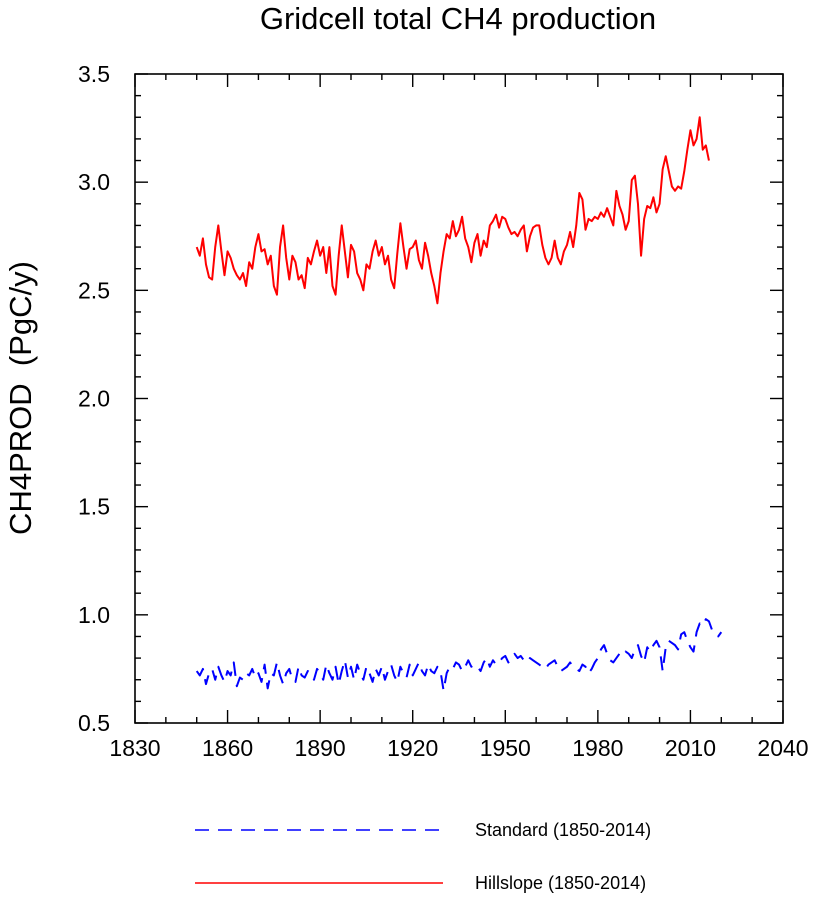 This screenshot has height=897, width=815. Describe the element at coordinates (227, 748) in the screenshot. I see `x-tick-label: 1860` at that location.